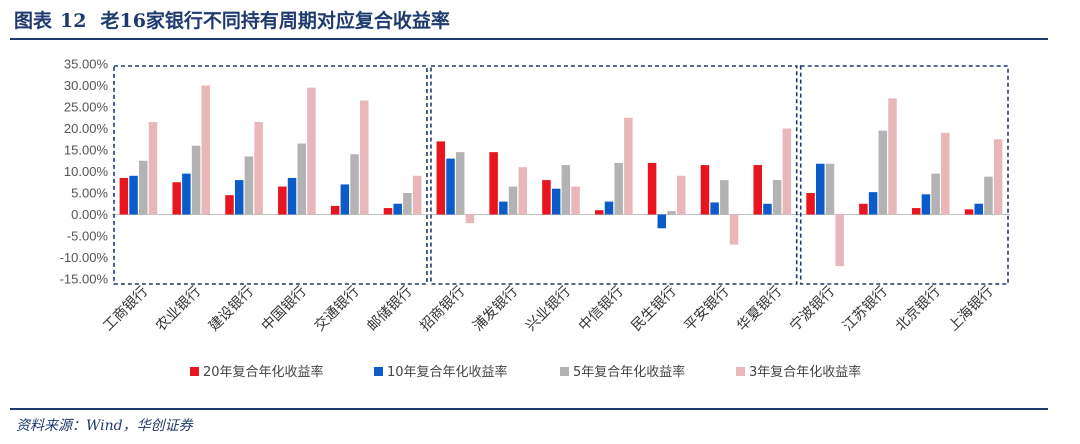 Image resolution: width=1080 pixels, height=444 pixels. I want to click on x-category-label: 邮储银行, so click(389, 309).